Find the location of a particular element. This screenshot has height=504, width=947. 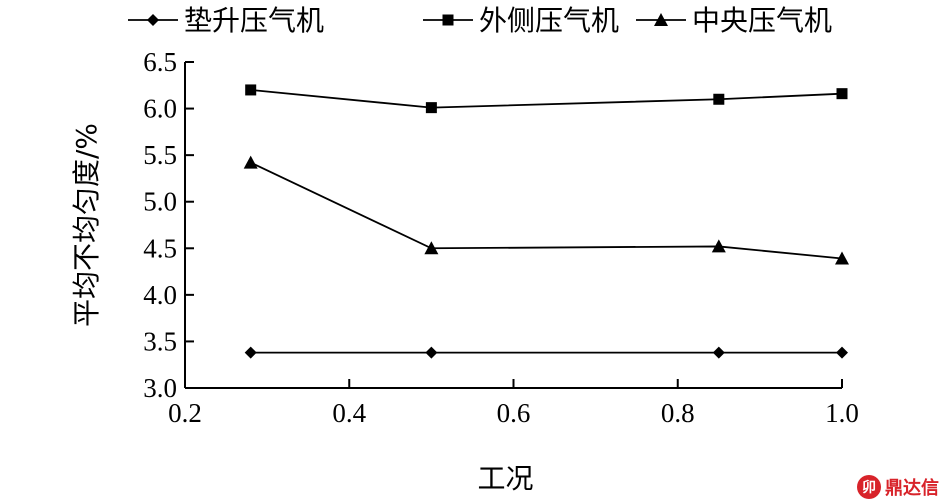

x-tick-label: 0.6 is located at coordinates (514, 413).